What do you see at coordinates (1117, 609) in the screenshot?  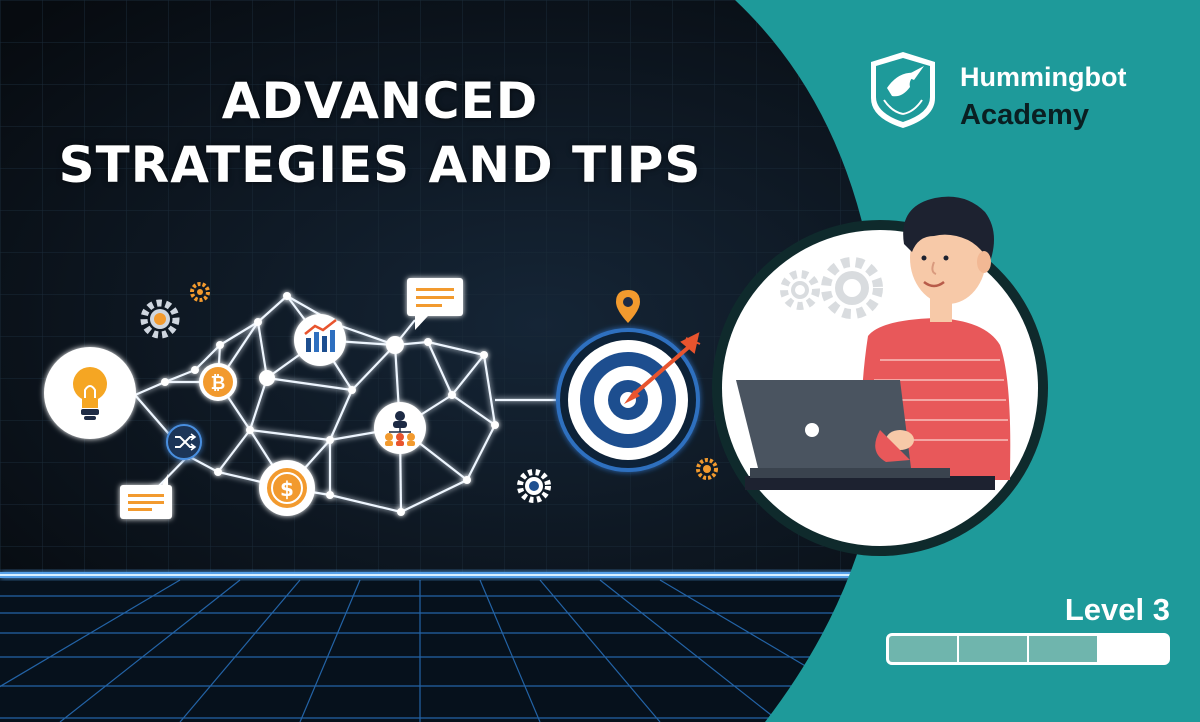 I see `level-label: Level 3` at bounding box center [1117, 609].